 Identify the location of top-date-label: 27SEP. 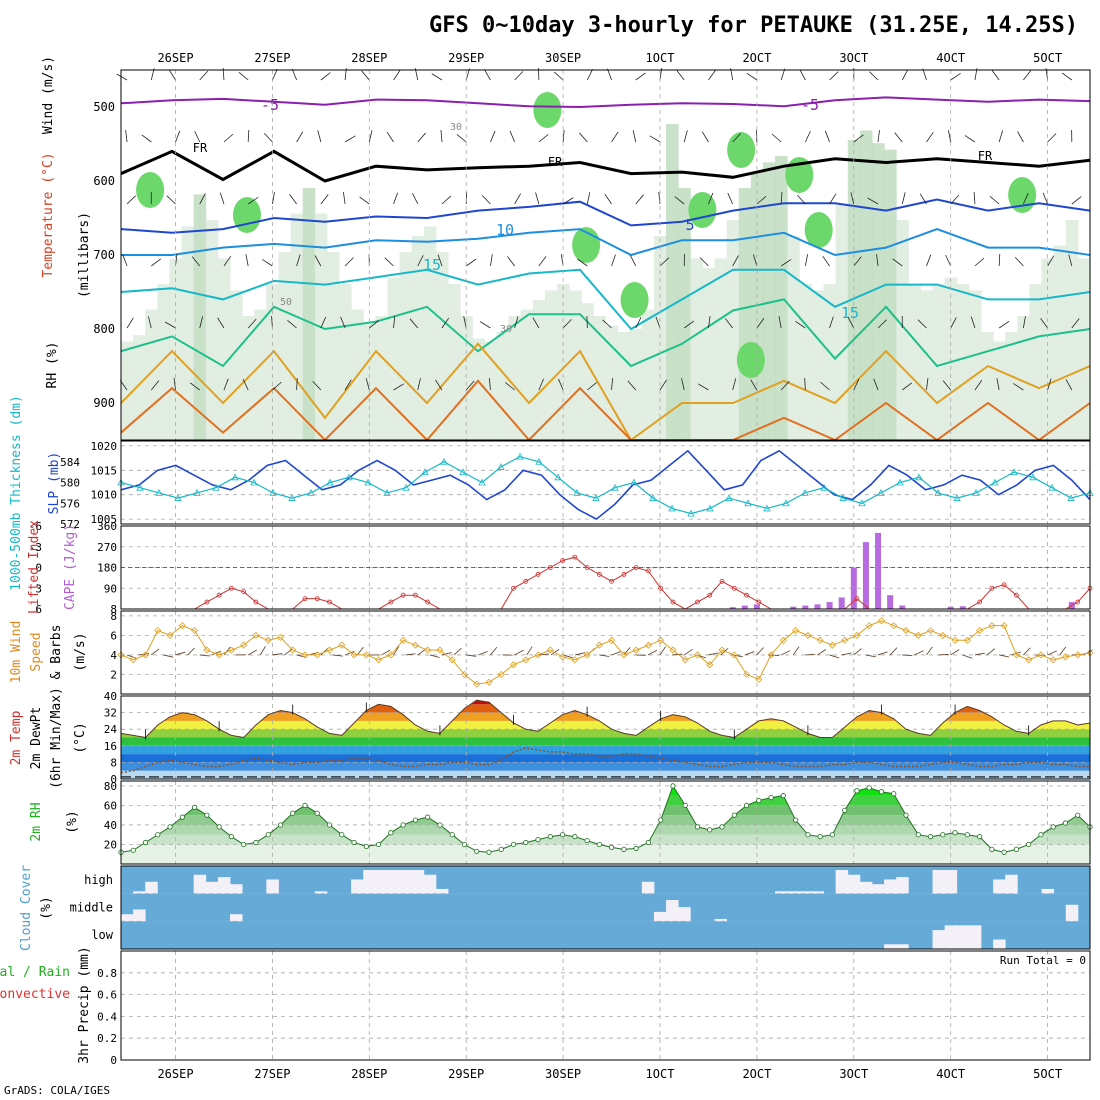
(272, 58).